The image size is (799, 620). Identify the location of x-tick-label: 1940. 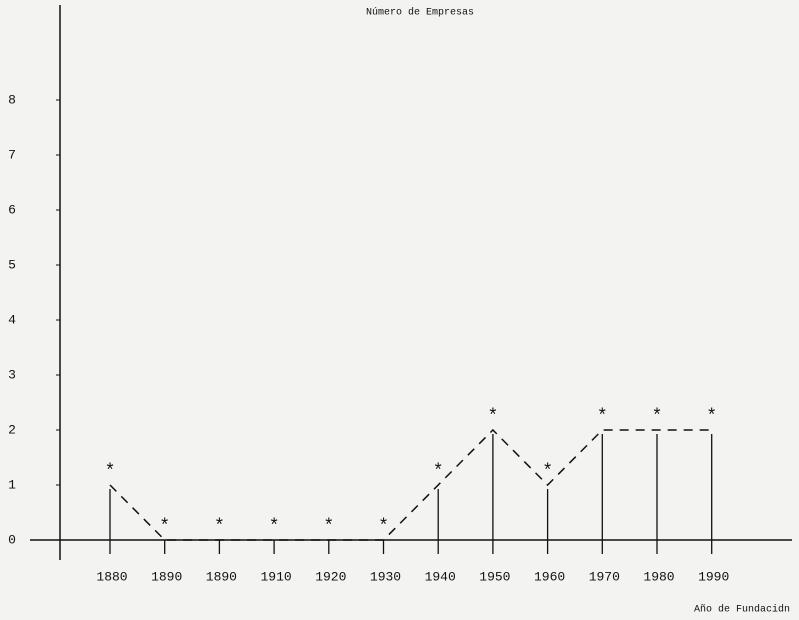
(440, 576).